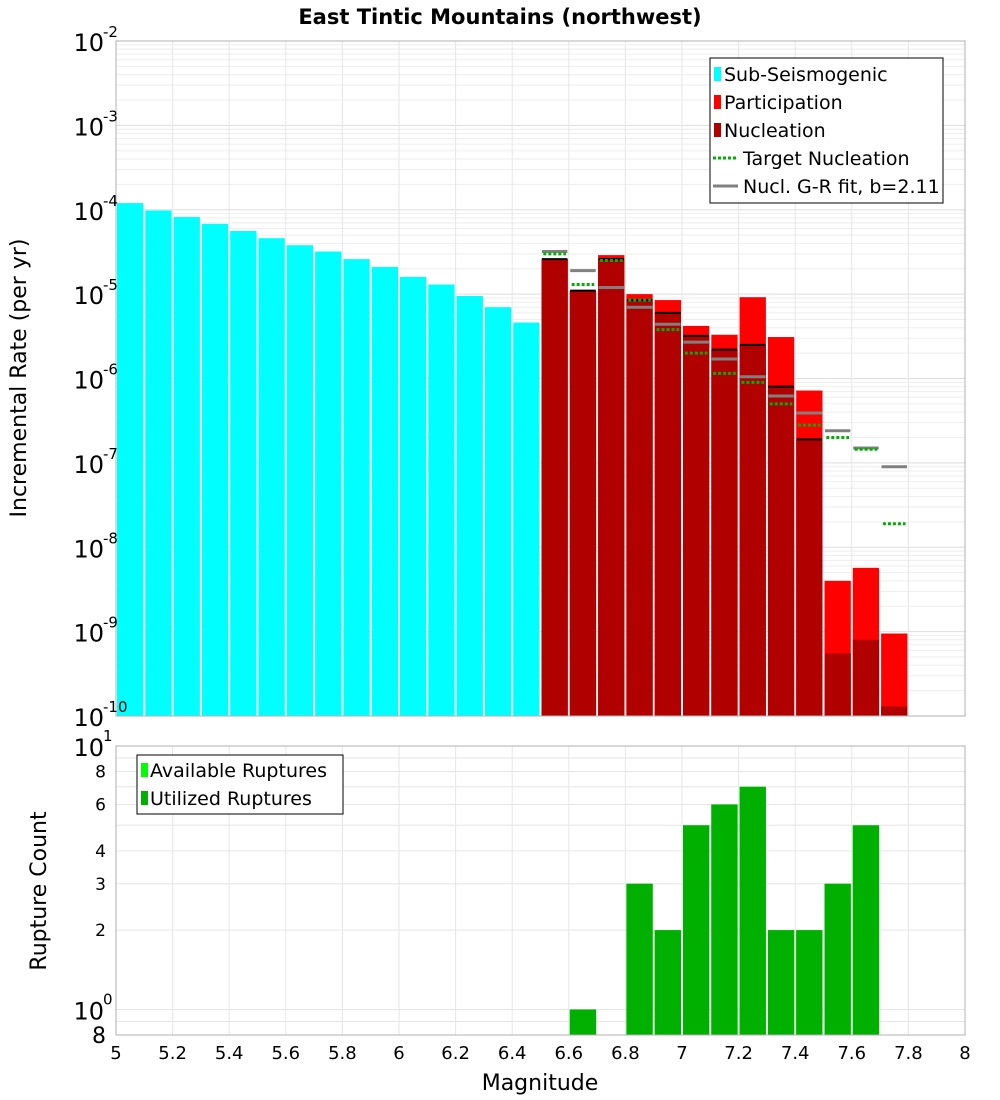 Image resolution: width=1000 pixels, height=1100 pixels. I want to click on y-tick-label: 4, so click(100, 852).